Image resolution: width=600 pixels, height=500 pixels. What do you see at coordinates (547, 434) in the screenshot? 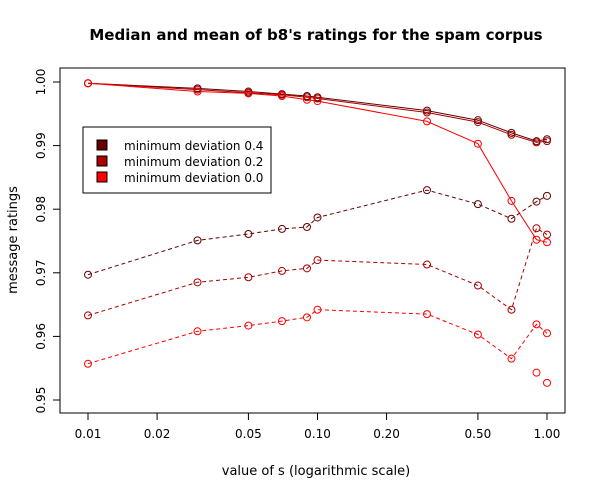
I see `x-tick-label: 1.00` at bounding box center [547, 434].